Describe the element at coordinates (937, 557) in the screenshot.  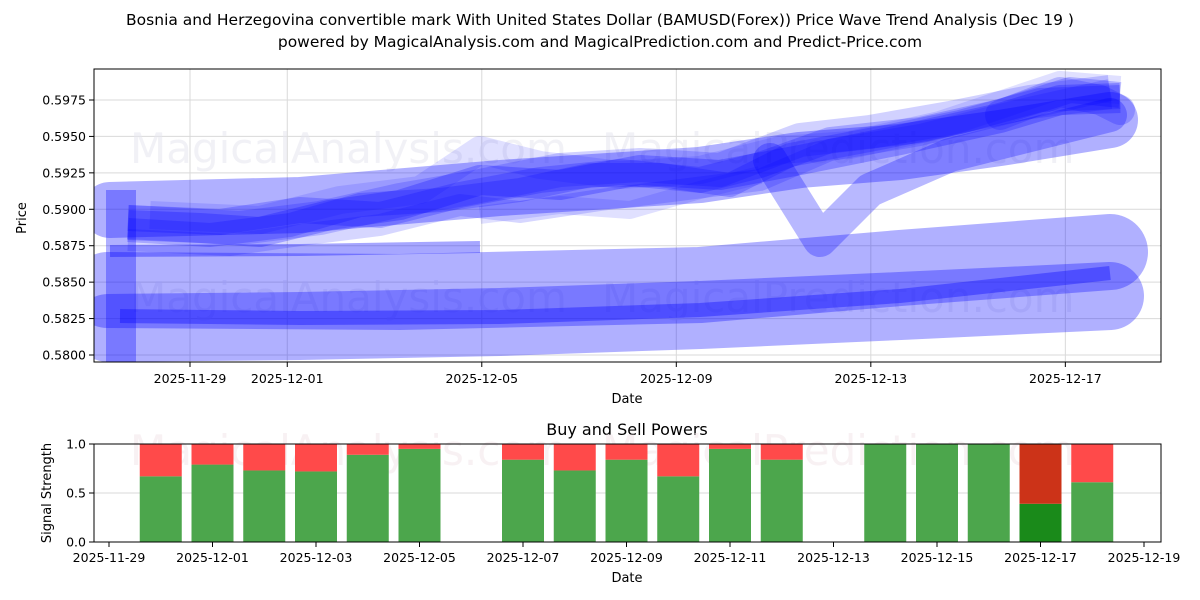
I see `x-tick-label: 2025-12-15` at that location.